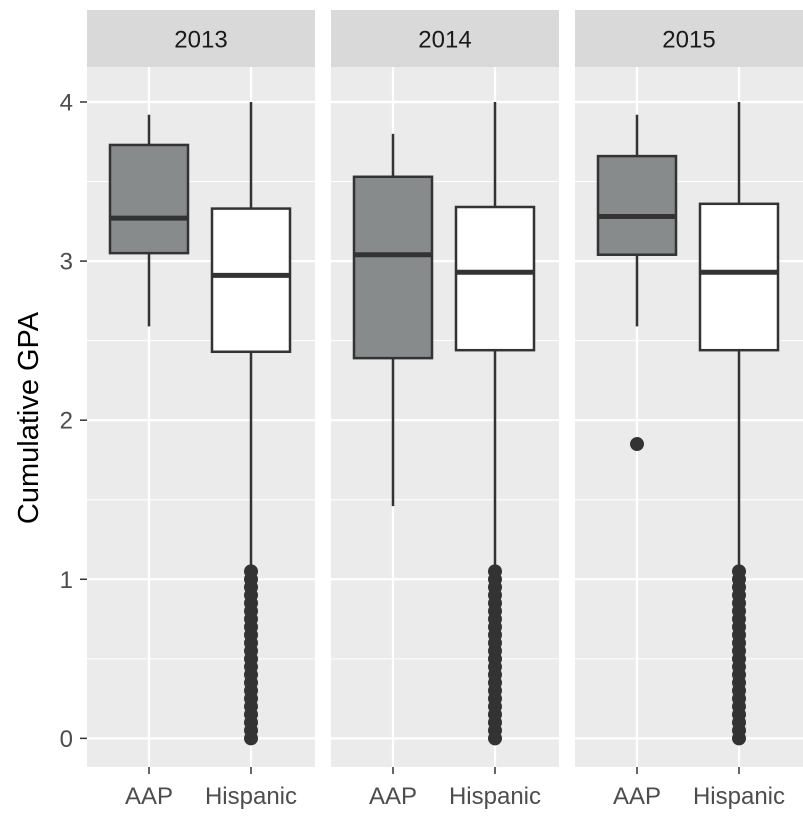 The height and width of the screenshot is (816, 803). I want to click on y-tick-label: 1, so click(66, 580).